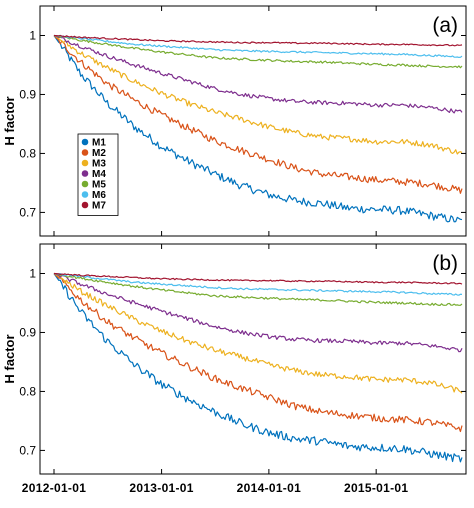 This screenshot has width=474, height=508. I want to click on legend-label: M2, so click(99, 153).